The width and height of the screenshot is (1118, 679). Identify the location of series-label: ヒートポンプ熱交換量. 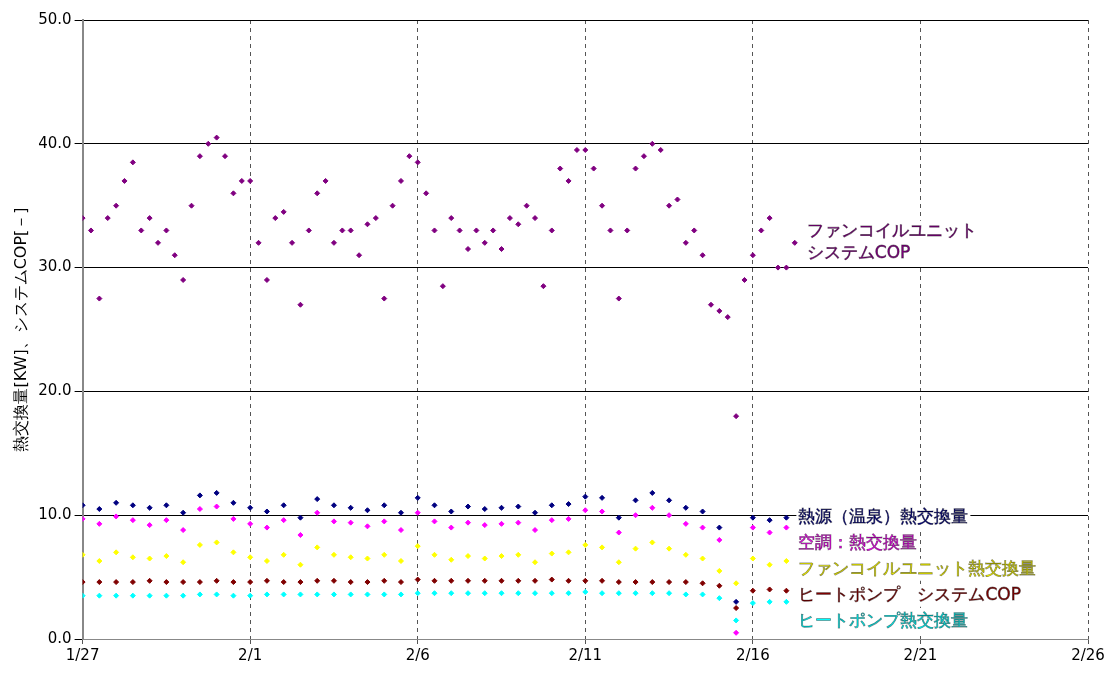
(883, 620).